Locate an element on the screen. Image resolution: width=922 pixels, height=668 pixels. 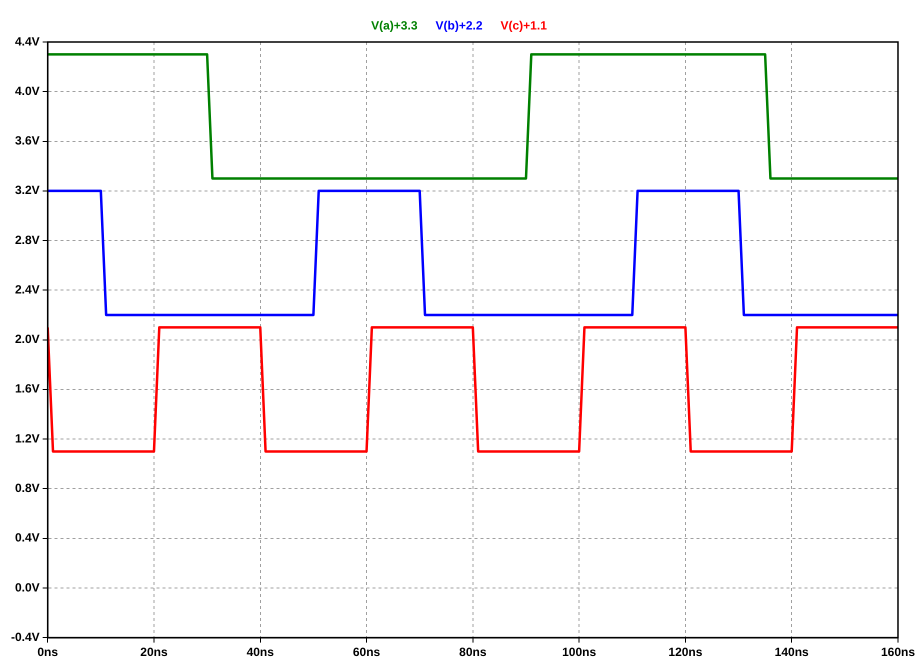
x-tick-label: 140ns is located at coordinates (792, 652).